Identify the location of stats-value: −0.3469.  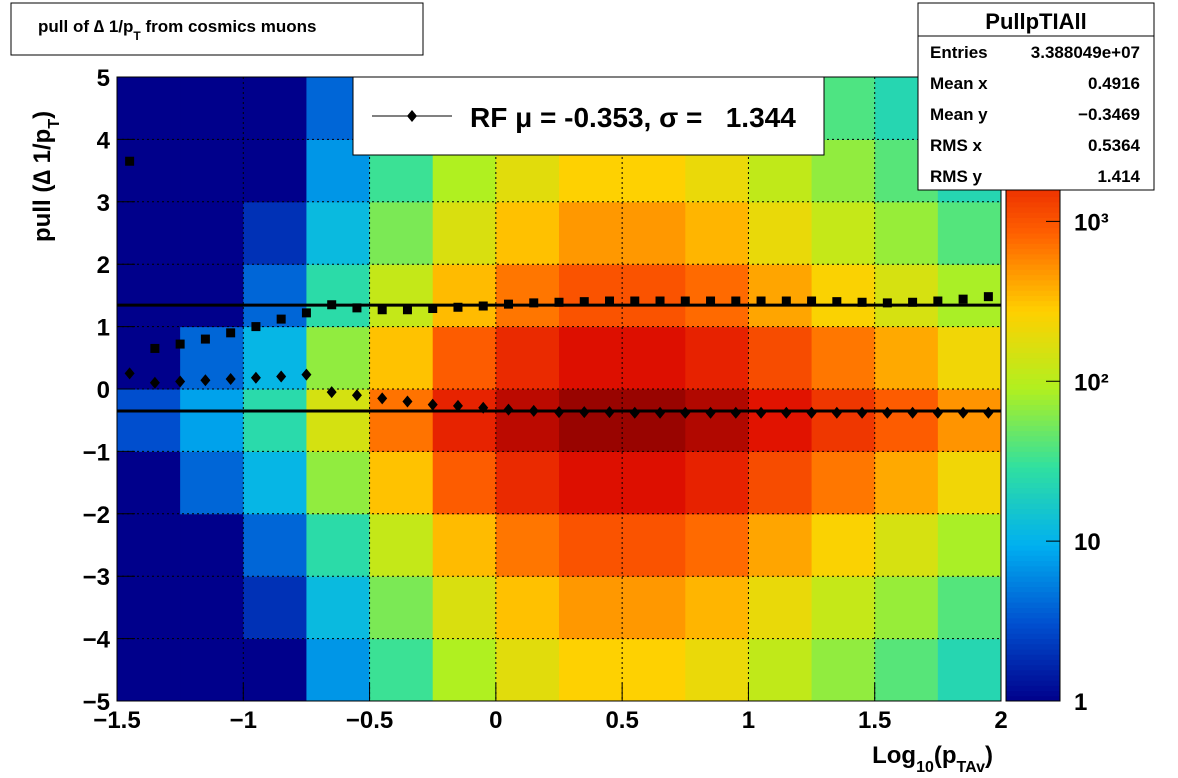
(1109, 114).